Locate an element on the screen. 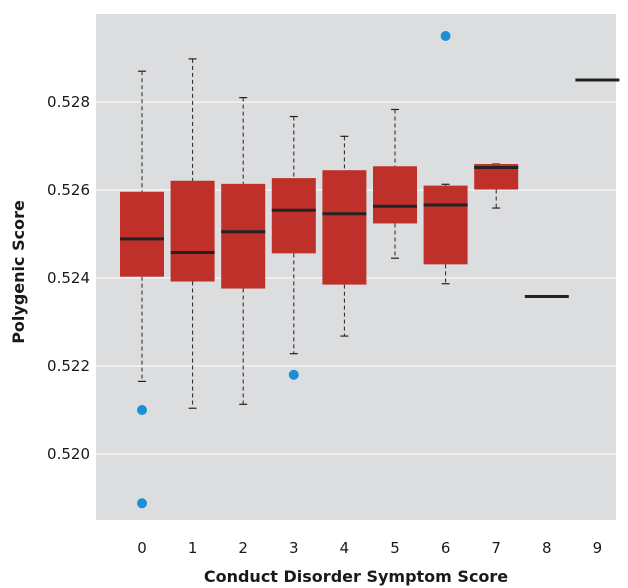 The height and width of the screenshot is (588, 628). y-axis: 0.520 0.522 0.524 0.526 0.528 is located at coordinates (68, 278).